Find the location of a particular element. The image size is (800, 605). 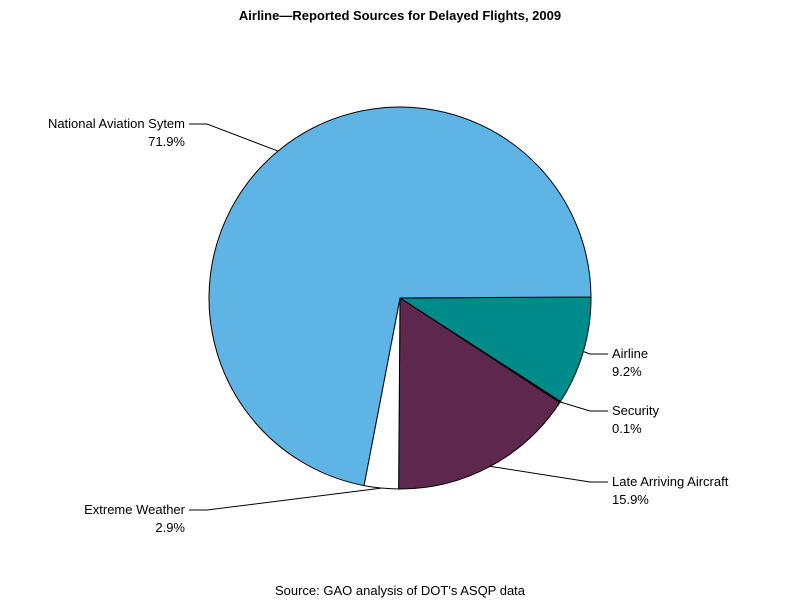

leader-line-airline is located at coordinates (595, 353).